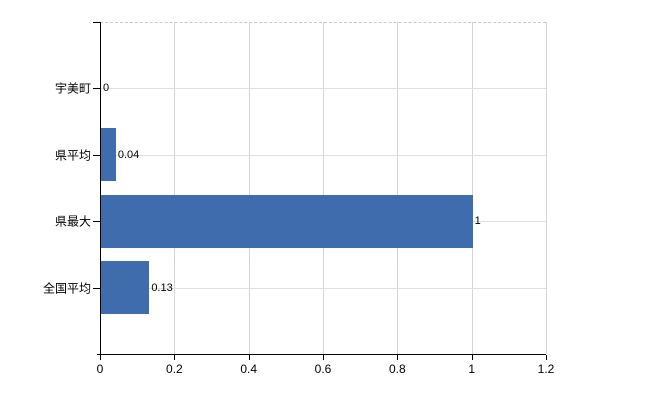 The image size is (650, 400). I want to click on y-axis-end-tick, so click(96, 22).